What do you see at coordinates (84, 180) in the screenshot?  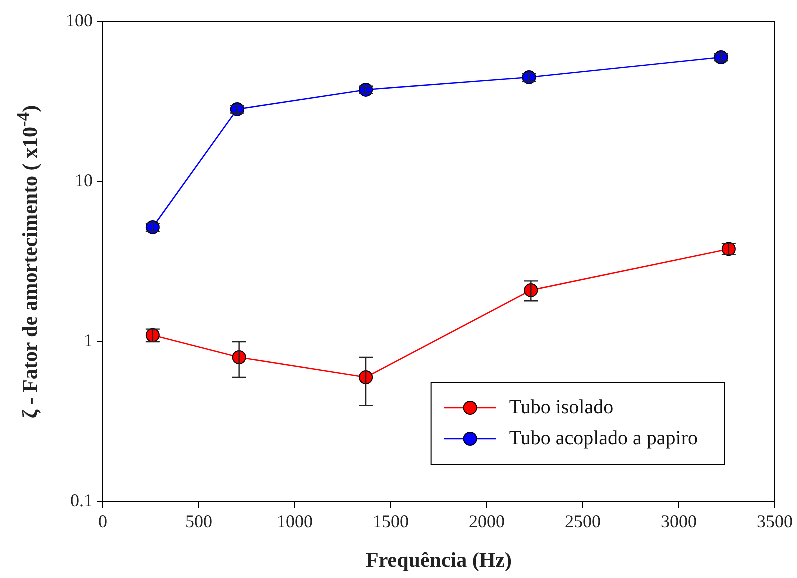 I see `y-tick-label: 10` at bounding box center [84, 180].